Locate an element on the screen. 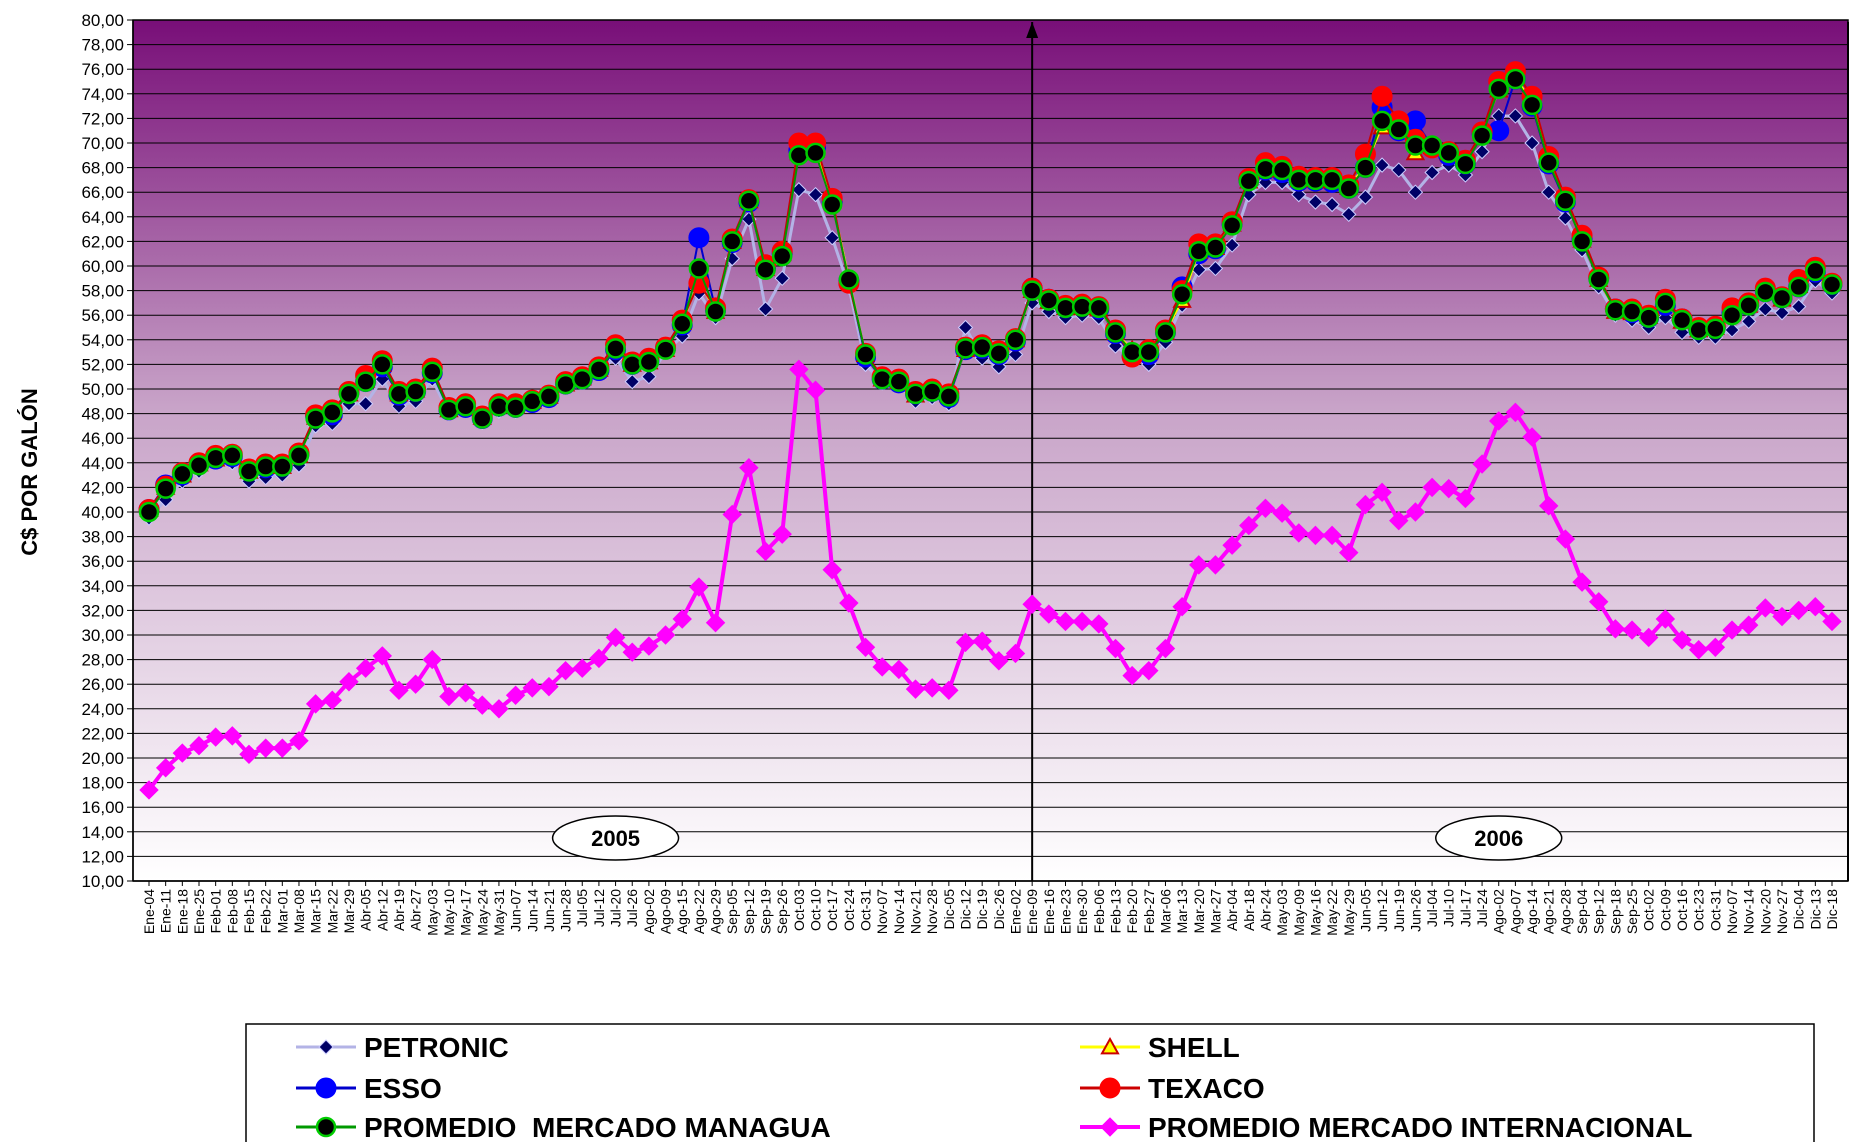 Image resolution: width=1864 pixels, height=1142 pixels. y-tick-label: 46,00 is located at coordinates (102, 438).